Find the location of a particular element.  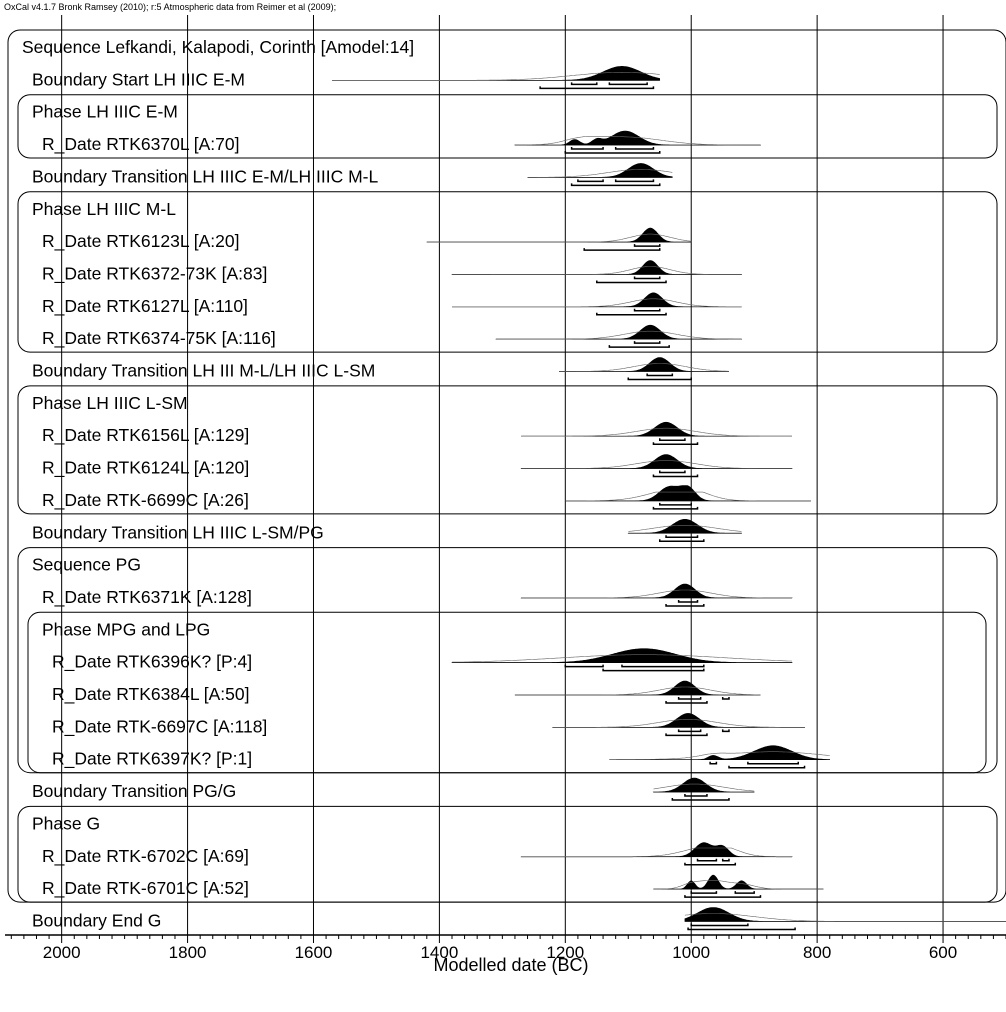

x-axis: 2000 1800 1600 1400 1200 1000 800 600 is located at coordinates (505, 948).